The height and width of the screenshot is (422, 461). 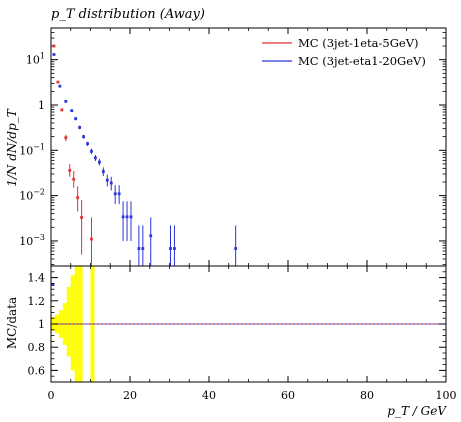 I want to click on ratio-y-tick-label: 1.4, so click(x=37, y=278).